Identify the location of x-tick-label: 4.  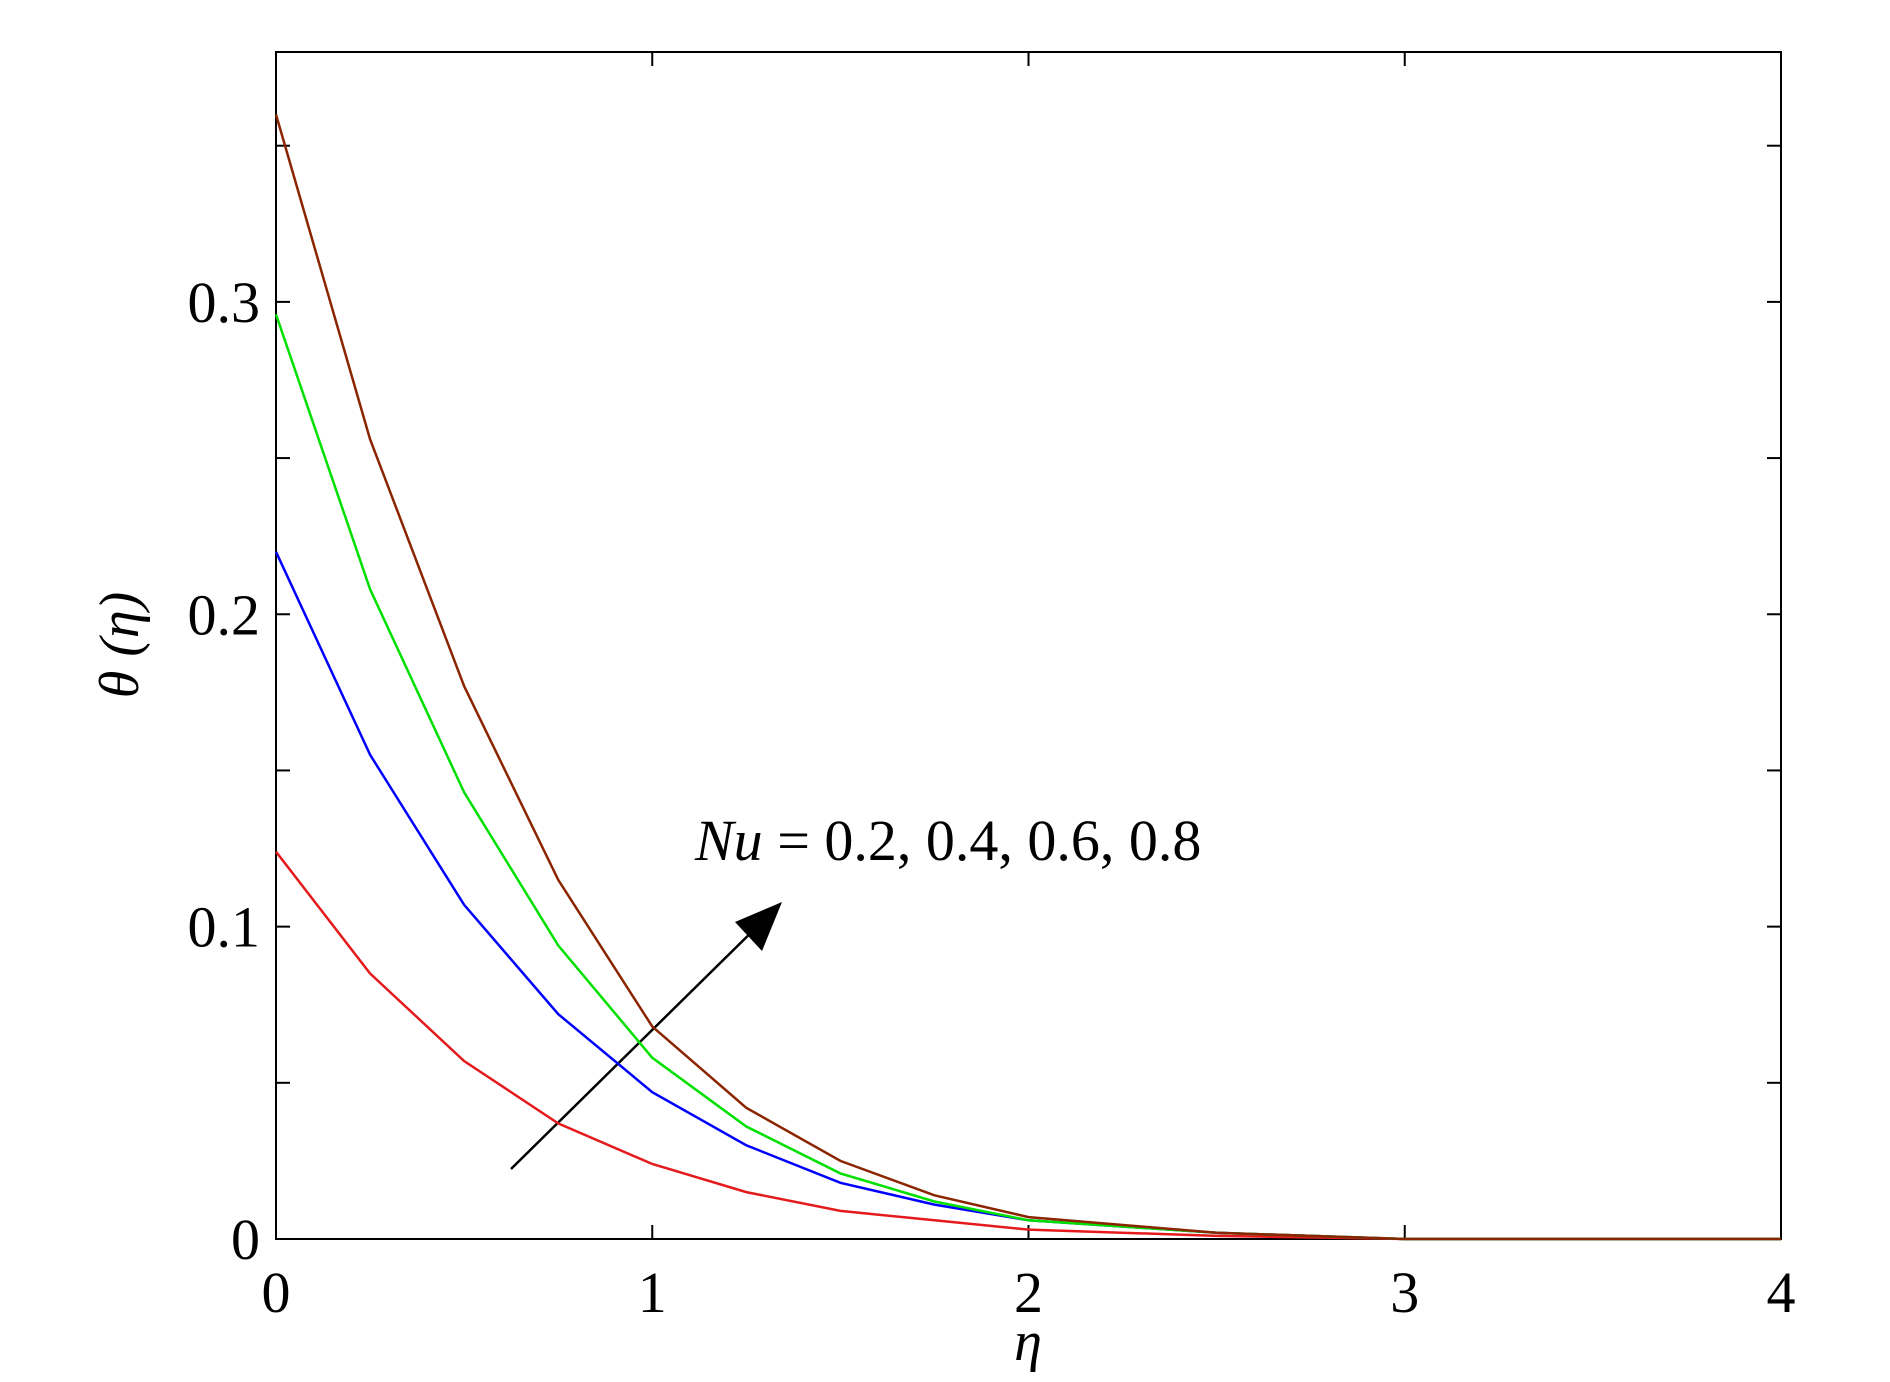
(1781, 1292).